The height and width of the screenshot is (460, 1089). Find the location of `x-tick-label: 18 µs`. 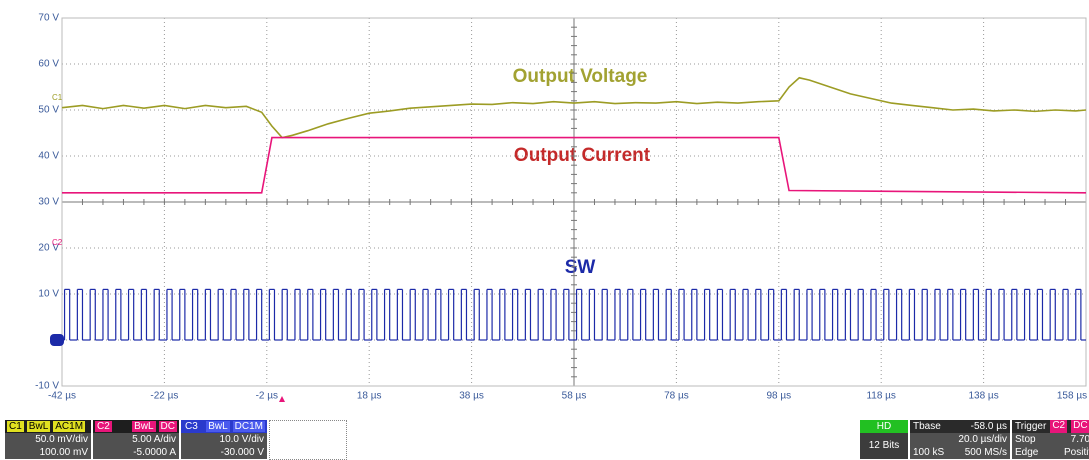

x-tick-label: 18 µs is located at coordinates (369, 396).